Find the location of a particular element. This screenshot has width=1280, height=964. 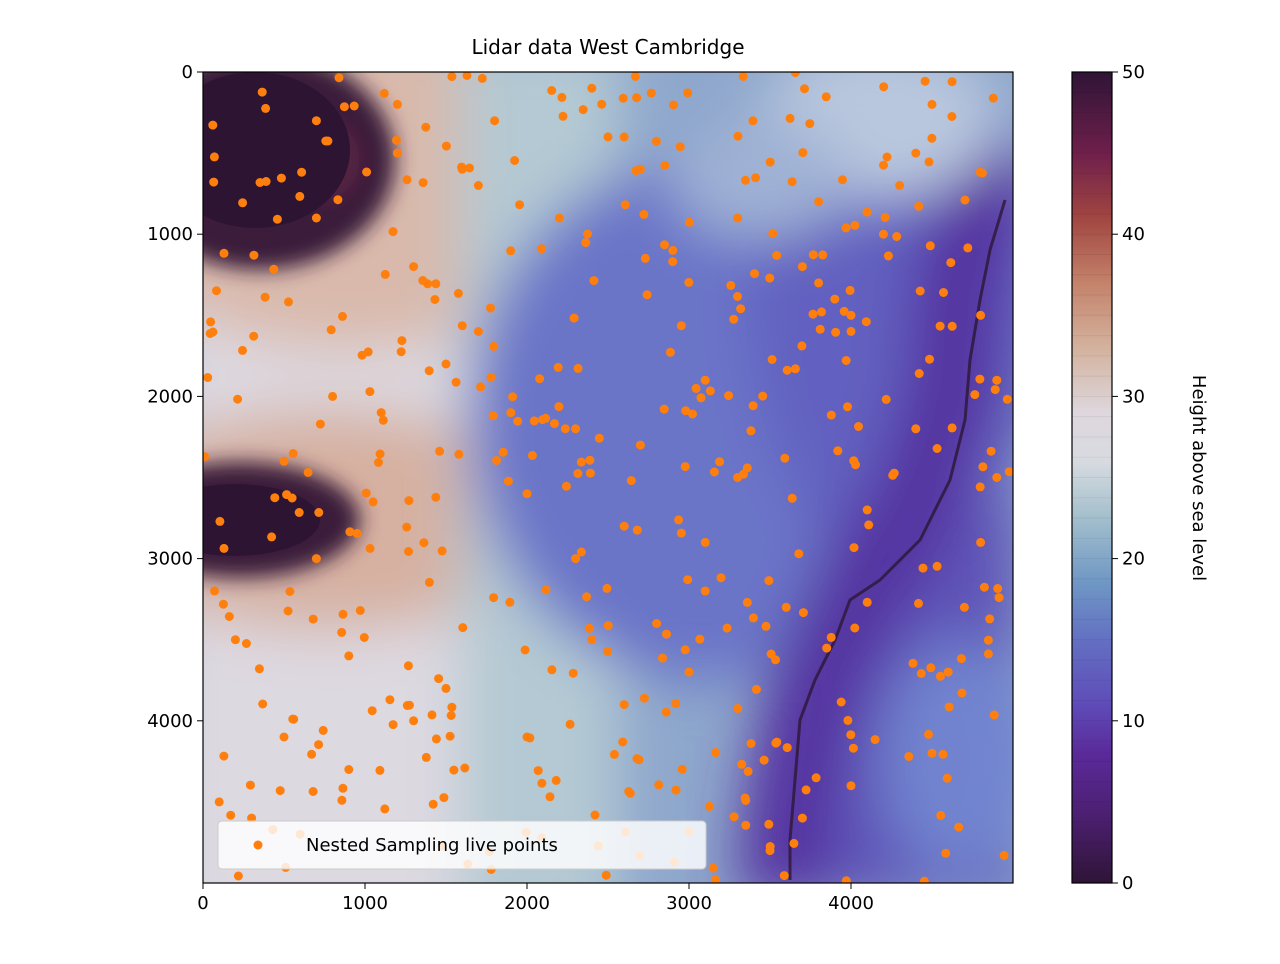

colorbar-frame is located at coordinates (1092, 477).